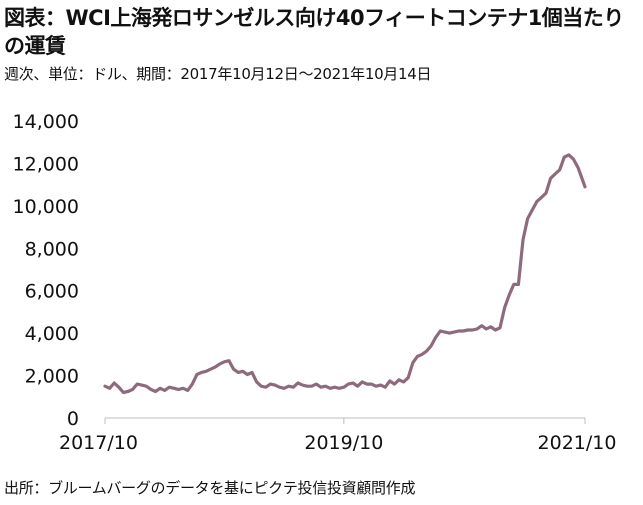 Image resolution: width=643 pixels, height=505 pixels. Describe the element at coordinates (73, 419) in the screenshot. I see `y-tick-label: 0` at that location.